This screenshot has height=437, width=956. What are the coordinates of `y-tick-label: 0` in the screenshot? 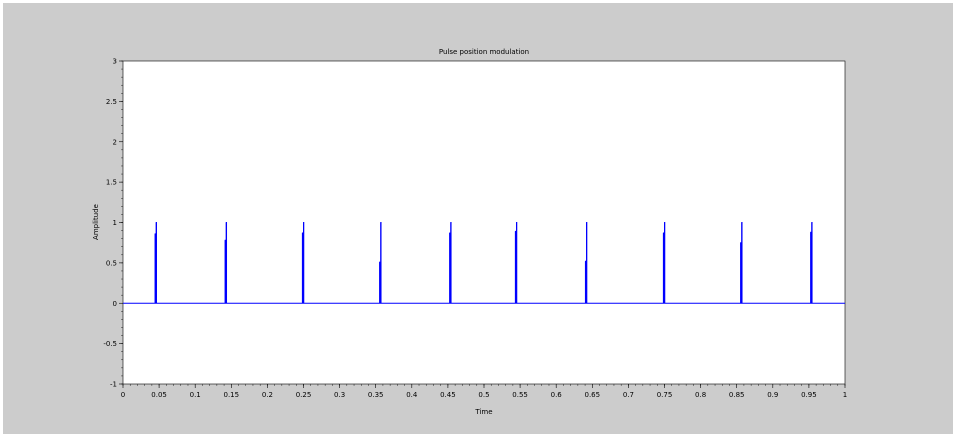 It's located at (115, 304).